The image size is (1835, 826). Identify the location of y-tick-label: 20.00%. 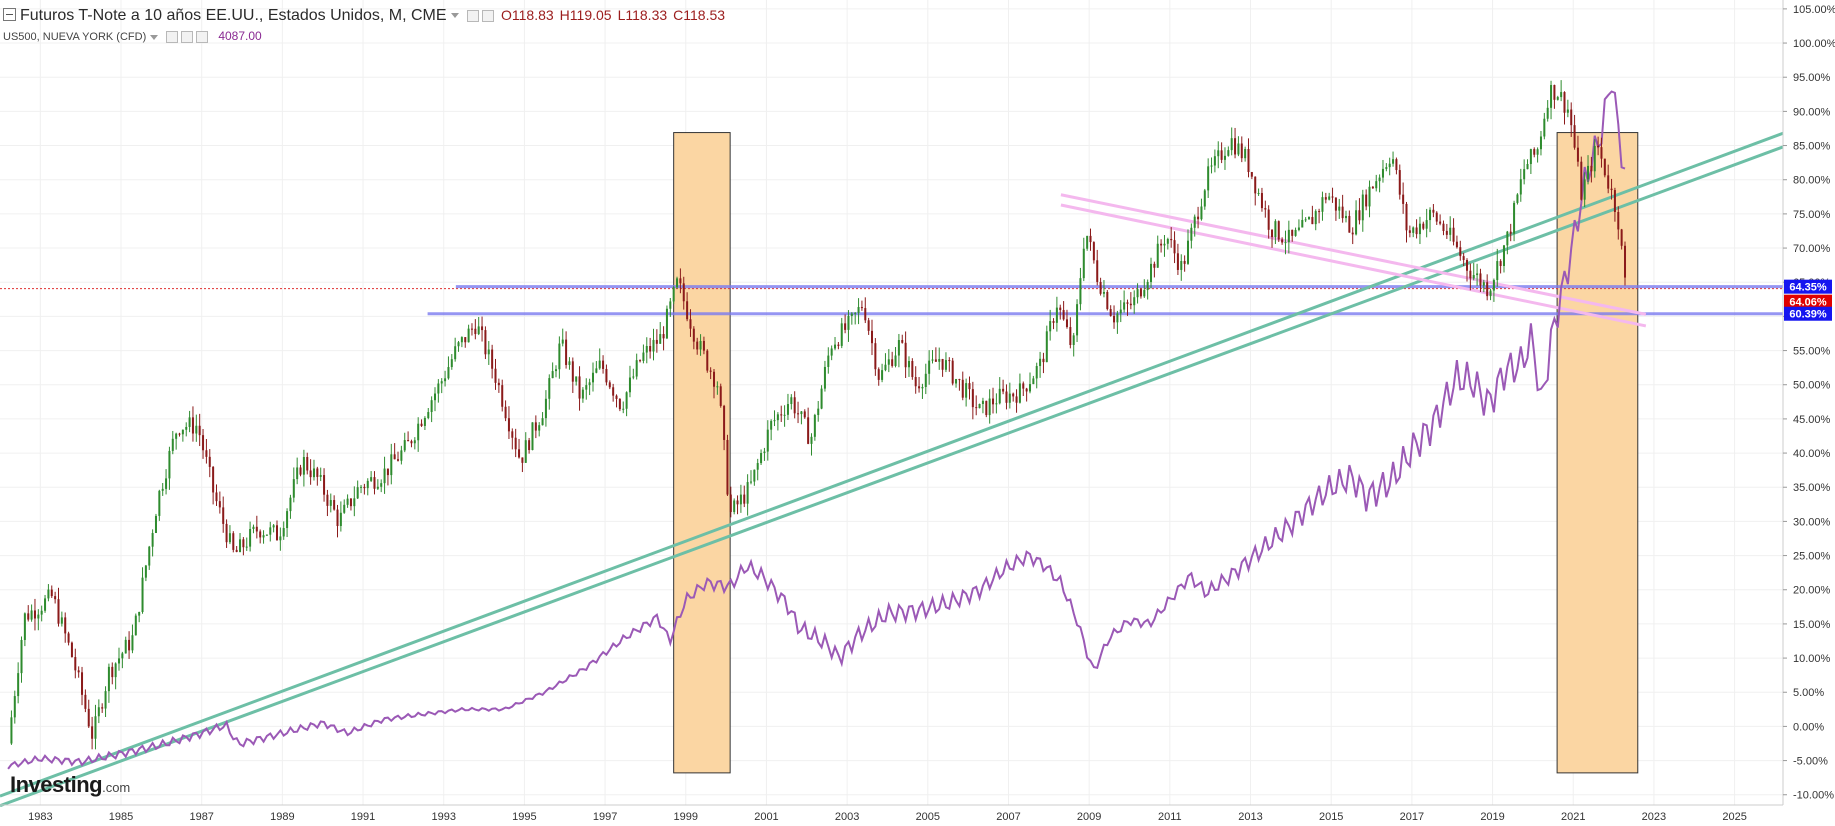
(1812, 591).